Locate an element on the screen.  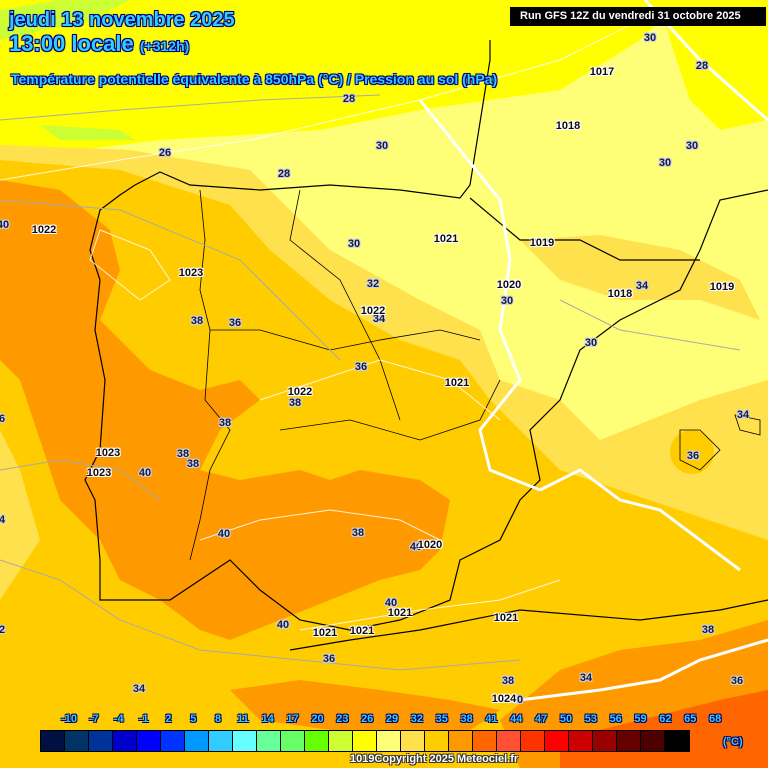
copyright-text: Copyright 2025 Meteociel.fr is located at coordinates (446, 759).